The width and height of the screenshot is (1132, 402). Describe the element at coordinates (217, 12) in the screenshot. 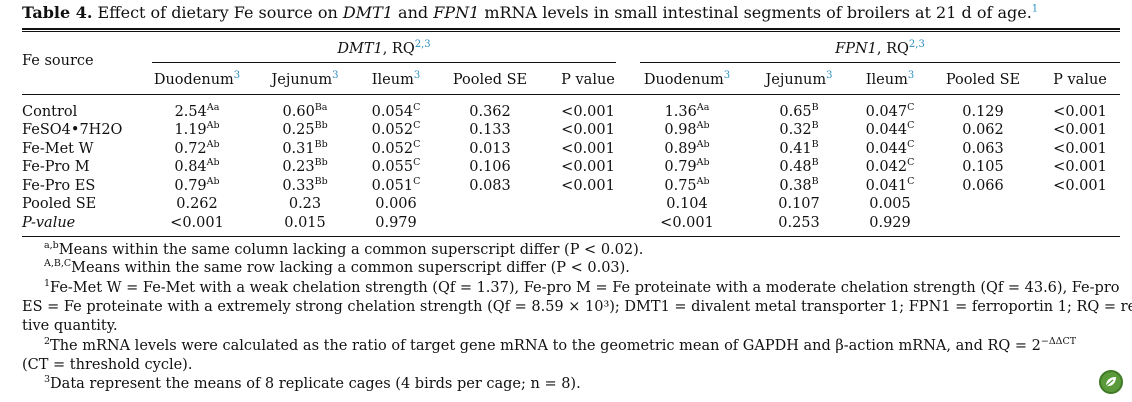

I see `caption-text: Effect of dietary Fe source on` at that location.